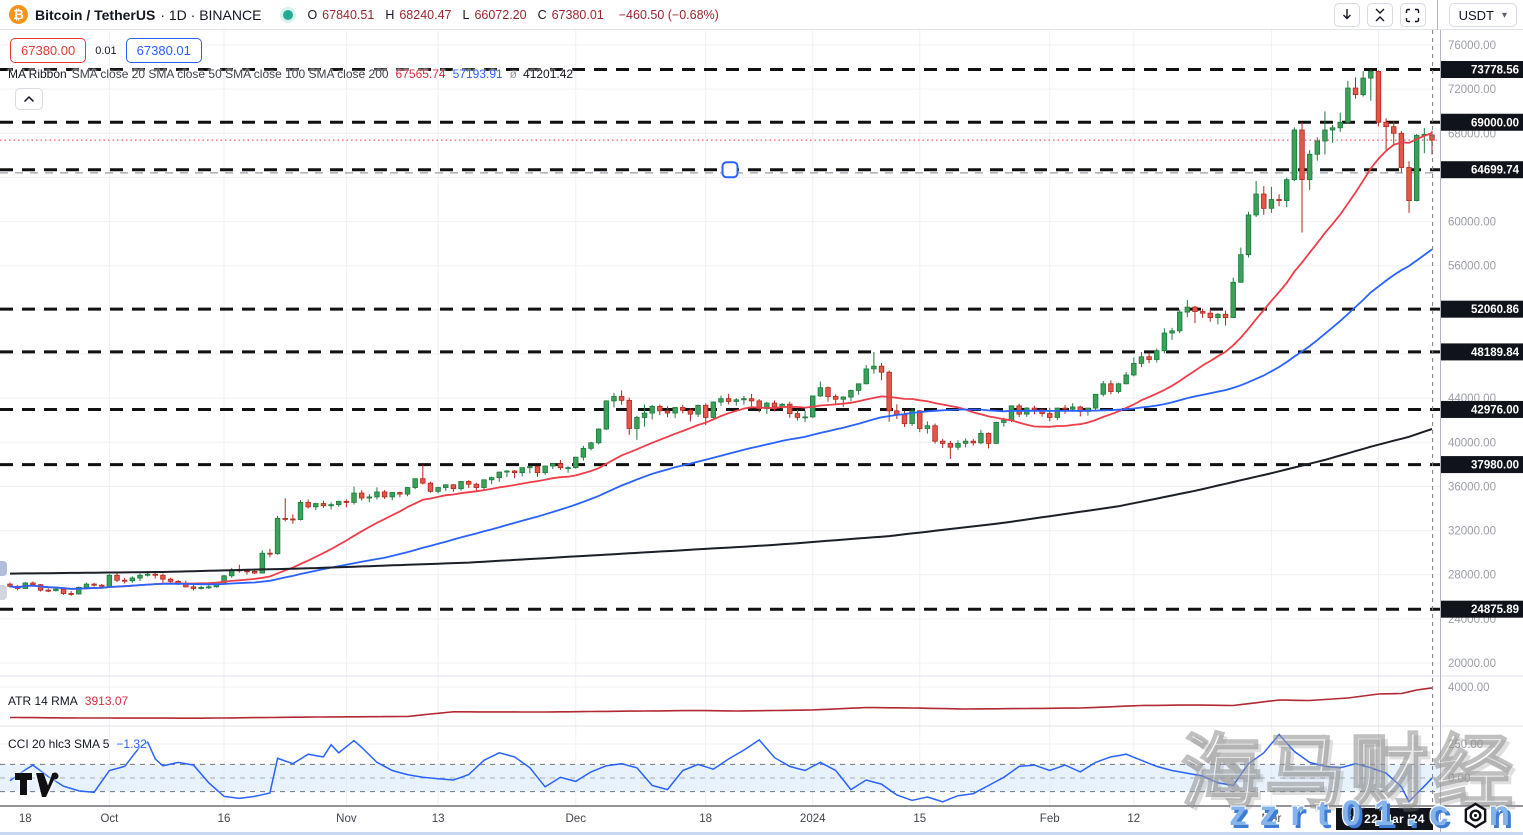  Describe the element at coordinates (1495, 353) in the screenshot. I see `price-level-badge-text: 48189.84` at that location.